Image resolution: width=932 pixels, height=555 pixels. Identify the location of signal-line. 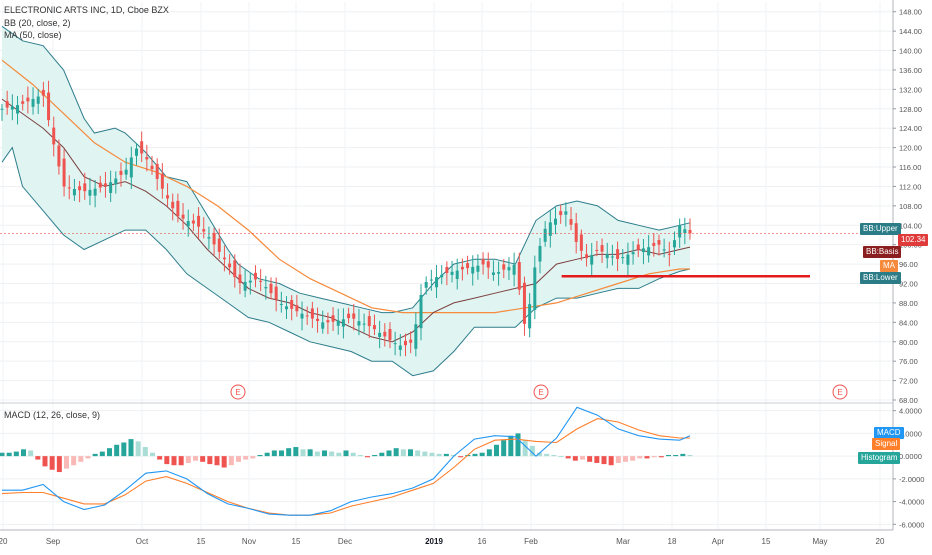
(345, 467).